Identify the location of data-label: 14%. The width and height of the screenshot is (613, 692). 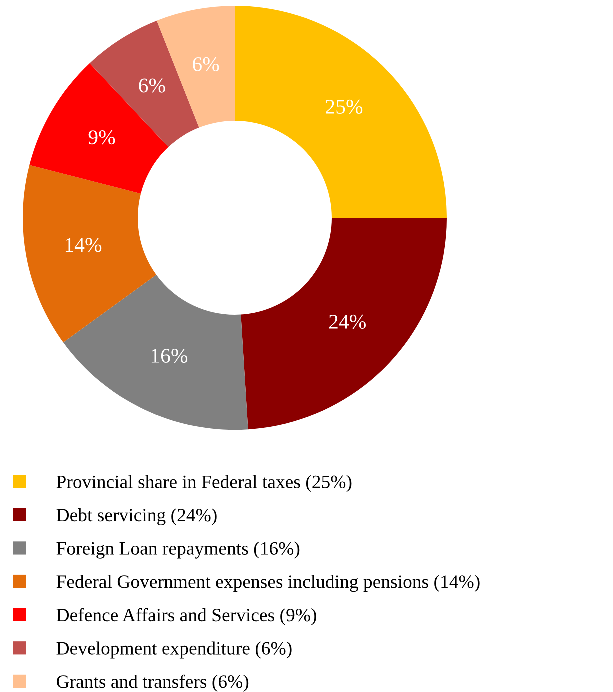
(84, 245).